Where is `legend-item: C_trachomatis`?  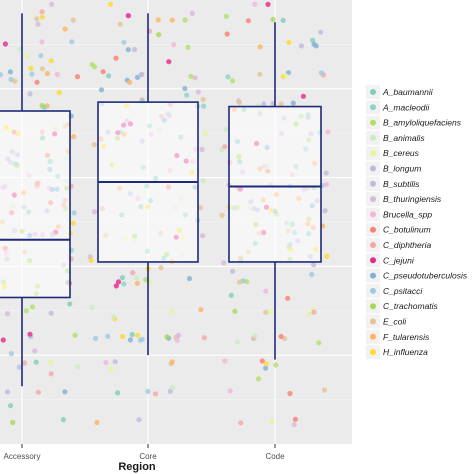 legend-item: C_trachomatis is located at coordinates (402, 306).